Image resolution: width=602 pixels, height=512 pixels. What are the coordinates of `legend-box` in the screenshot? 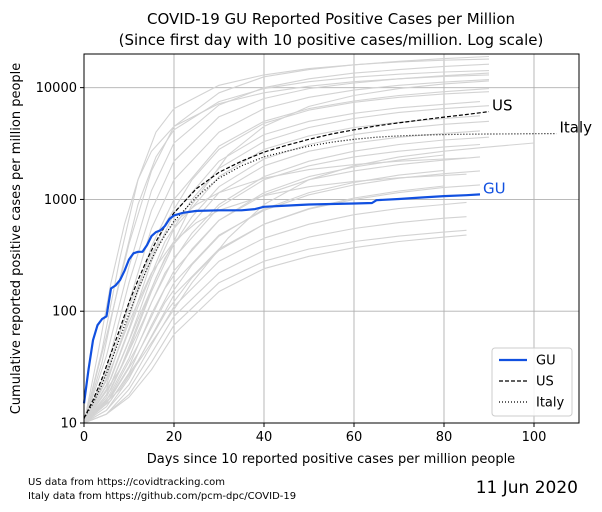 It's located at (532, 382).